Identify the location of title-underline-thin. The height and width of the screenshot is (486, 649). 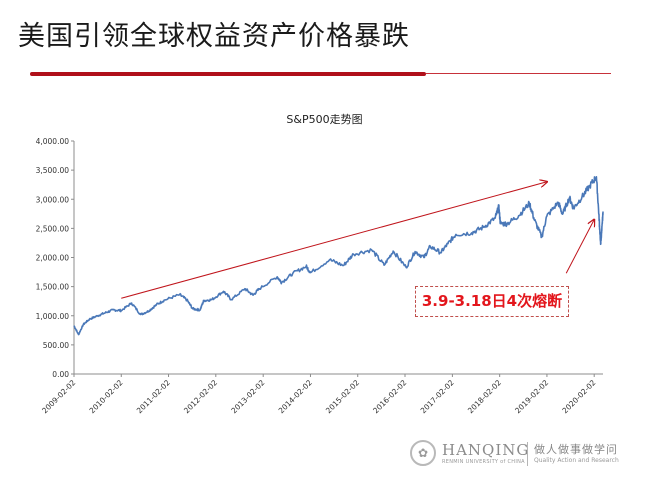
(518, 73).